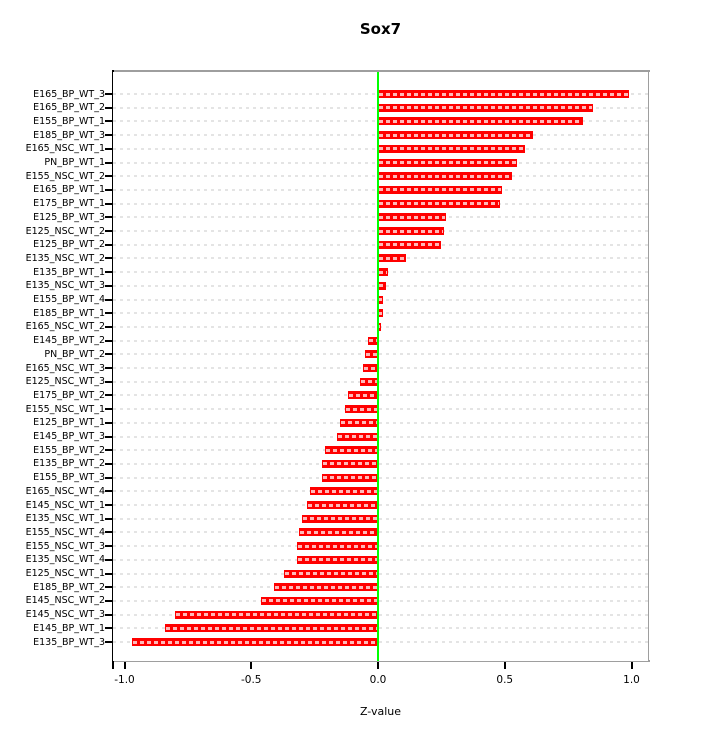 Image resolution: width=720 pixels, height=735 pixels. Describe the element at coordinates (65, 382) in the screenshot. I see `y-axis-category-label: E125_NSC_WT_3` at that location.